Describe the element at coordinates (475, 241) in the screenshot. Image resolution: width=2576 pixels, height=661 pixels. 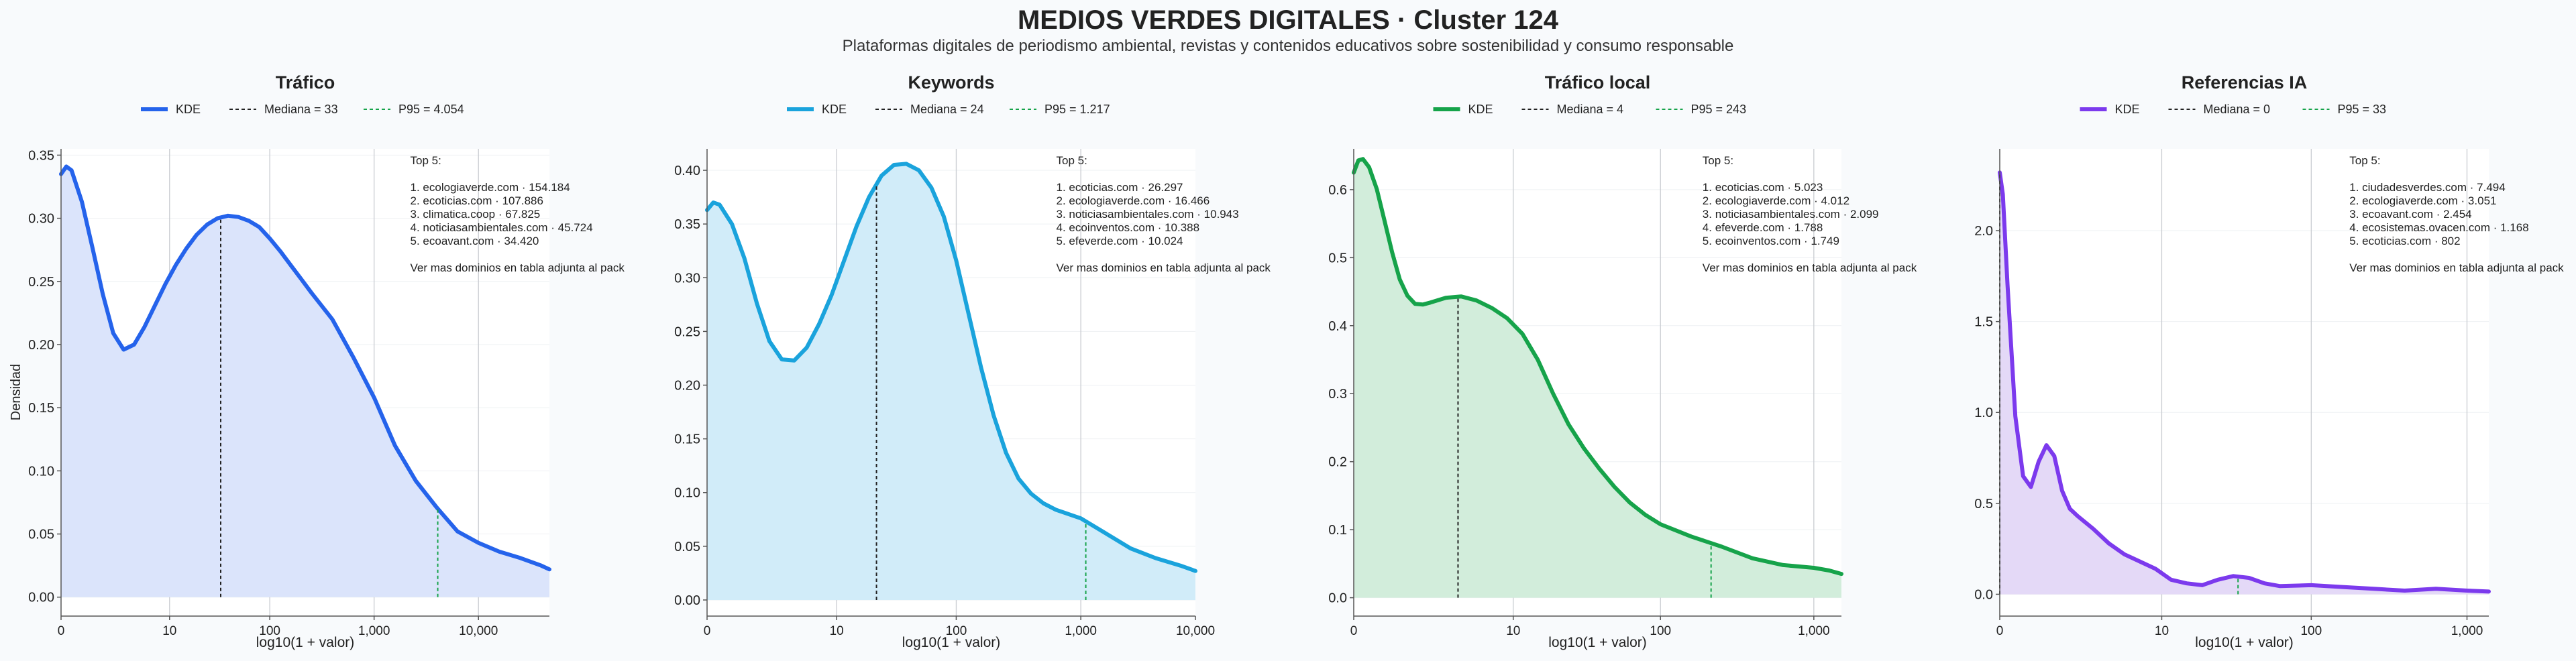
I see `annotation-line: 5. ecoavant.com · 34.420` at that location.